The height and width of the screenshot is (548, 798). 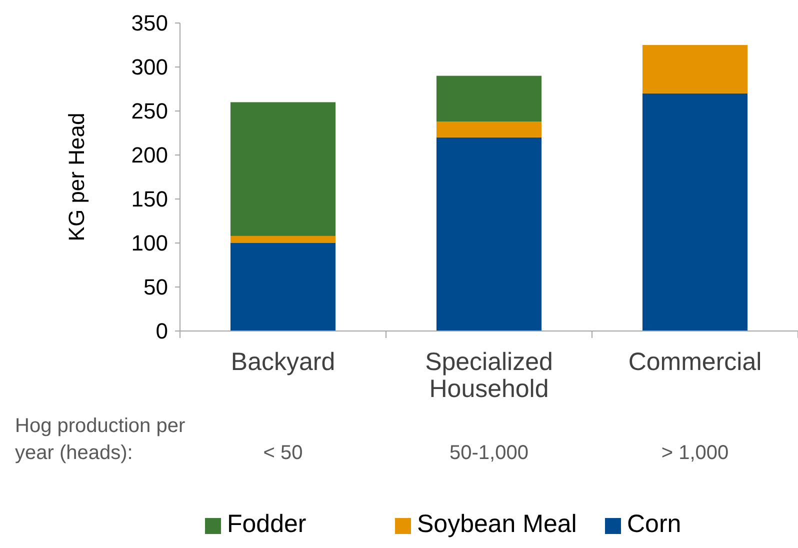 What do you see at coordinates (76, 177) in the screenshot?
I see `y-axis-title: KG per Head` at bounding box center [76, 177].